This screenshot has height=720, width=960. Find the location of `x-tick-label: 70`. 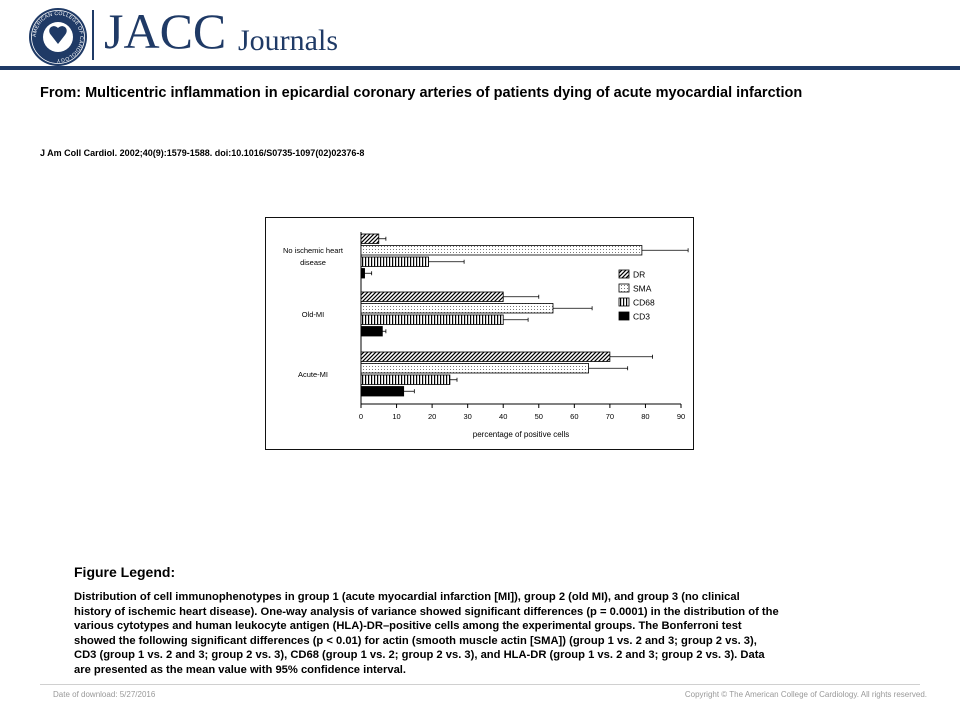

x-tick-label: 70 is located at coordinates (610, 416).